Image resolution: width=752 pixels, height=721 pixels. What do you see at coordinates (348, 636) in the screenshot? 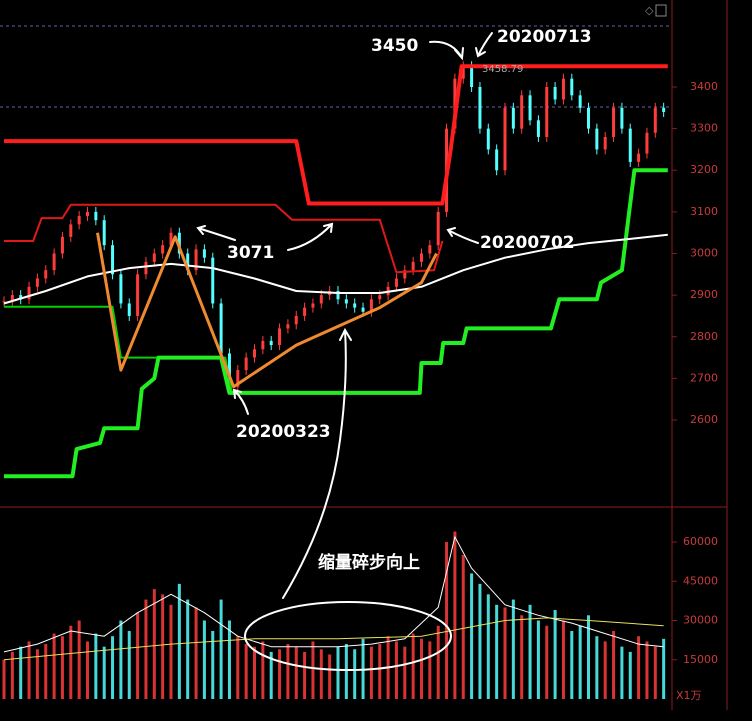
I see `ellipse` at bounding box center [348, 636].